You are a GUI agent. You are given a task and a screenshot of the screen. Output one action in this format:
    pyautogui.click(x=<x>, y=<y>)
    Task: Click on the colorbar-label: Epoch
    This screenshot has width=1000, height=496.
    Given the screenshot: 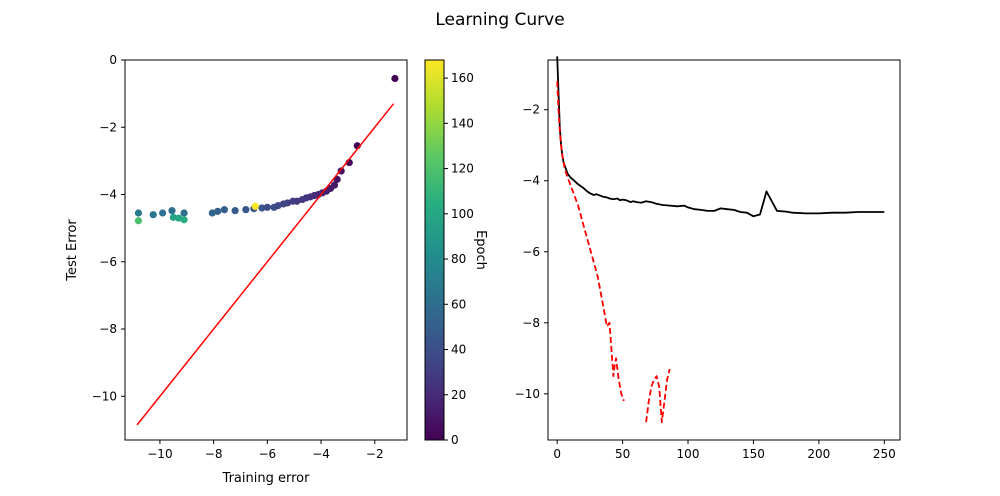 What is the action you would take?
    pyautogui.click(x=480, y=250)
    